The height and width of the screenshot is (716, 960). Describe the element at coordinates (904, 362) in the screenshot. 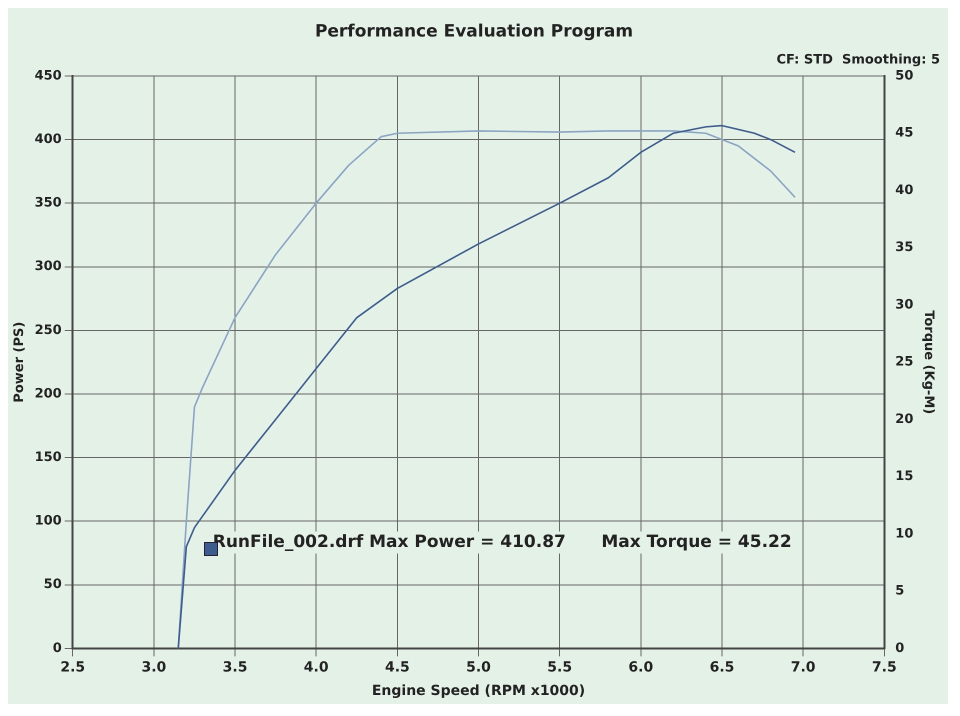

I see `y2-tick-label: 25` at that location.